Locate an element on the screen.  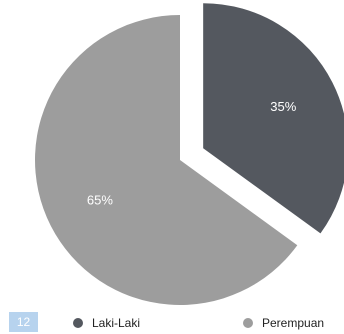
legend-entry-laki-laki: Laki-Laki is located at coordinates (106, 323).